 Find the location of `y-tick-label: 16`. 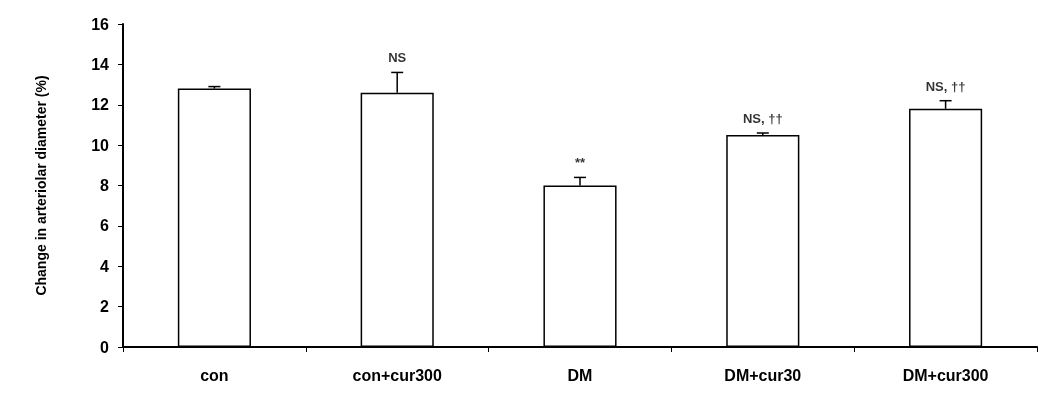

y-tick-label: 16 is located at coordinates (100, 24).